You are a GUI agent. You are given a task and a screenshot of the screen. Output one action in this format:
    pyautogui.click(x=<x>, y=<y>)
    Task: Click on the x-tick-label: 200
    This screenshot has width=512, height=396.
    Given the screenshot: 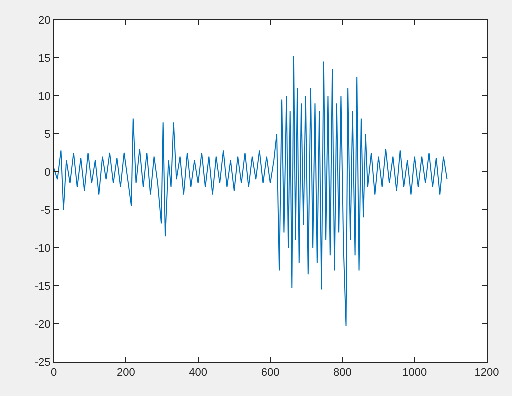 What is the action you would take?
    pyautogui.click(x=126, y=373)
    